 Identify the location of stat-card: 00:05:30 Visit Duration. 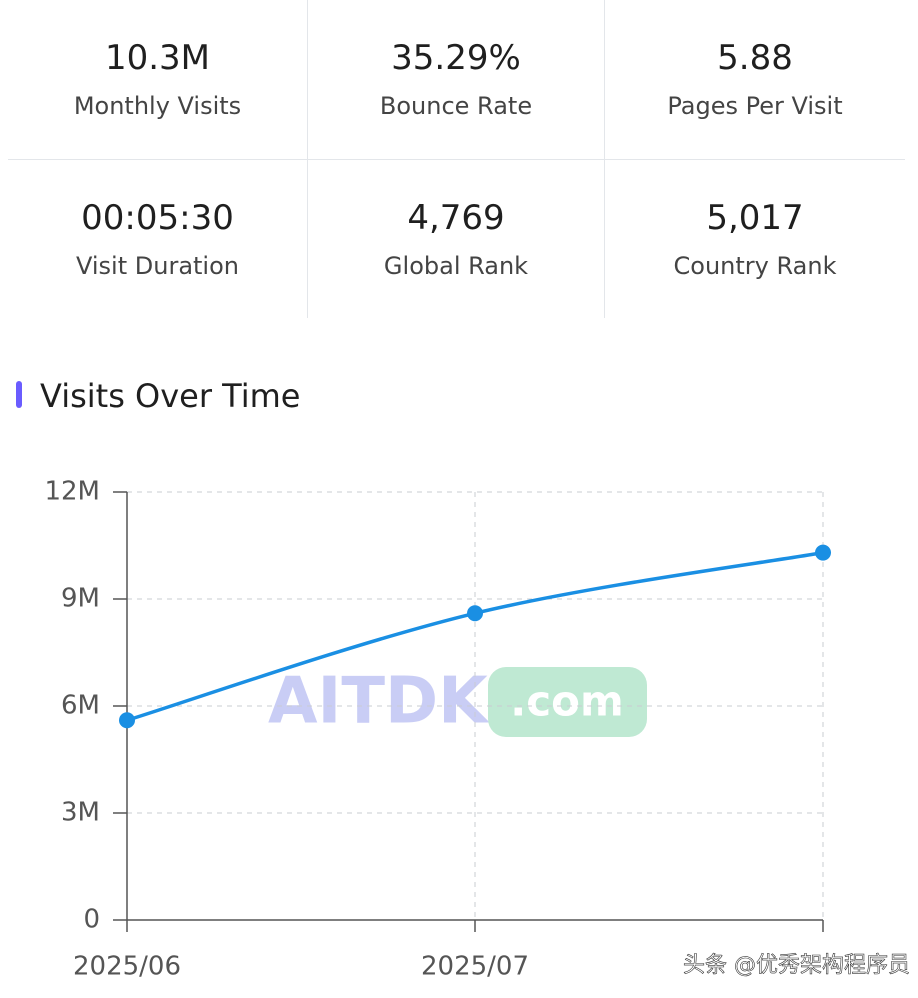
(158, 239).